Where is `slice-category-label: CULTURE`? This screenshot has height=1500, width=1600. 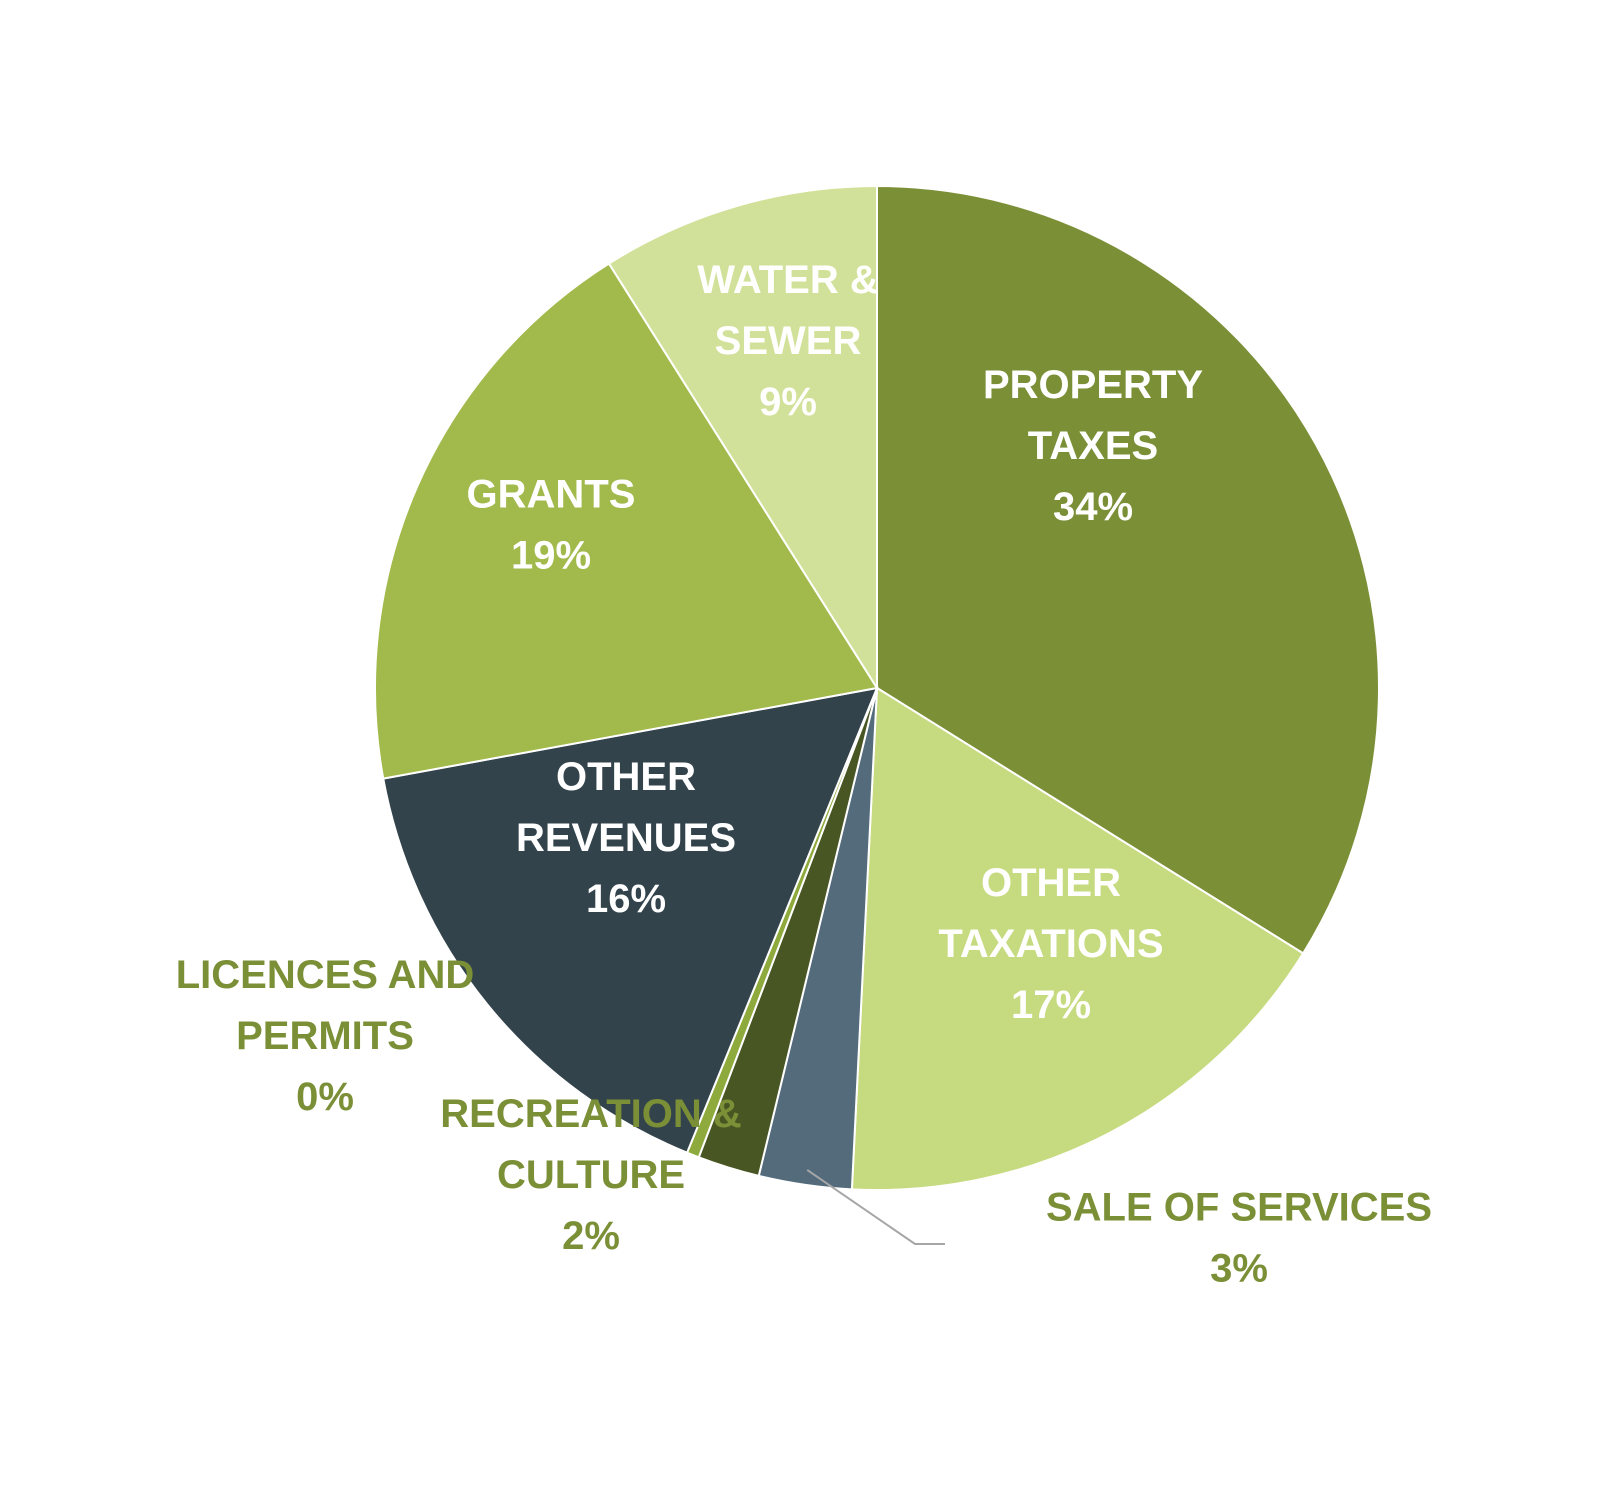 slice-category-label: CULTURE is located at coordinates (591, 1175).